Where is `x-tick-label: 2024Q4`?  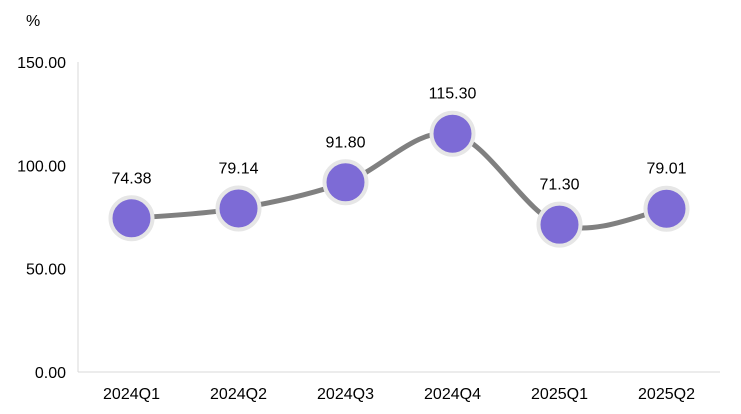 x-tick-label: 2024Q4 is located at coordinates (452, 394).